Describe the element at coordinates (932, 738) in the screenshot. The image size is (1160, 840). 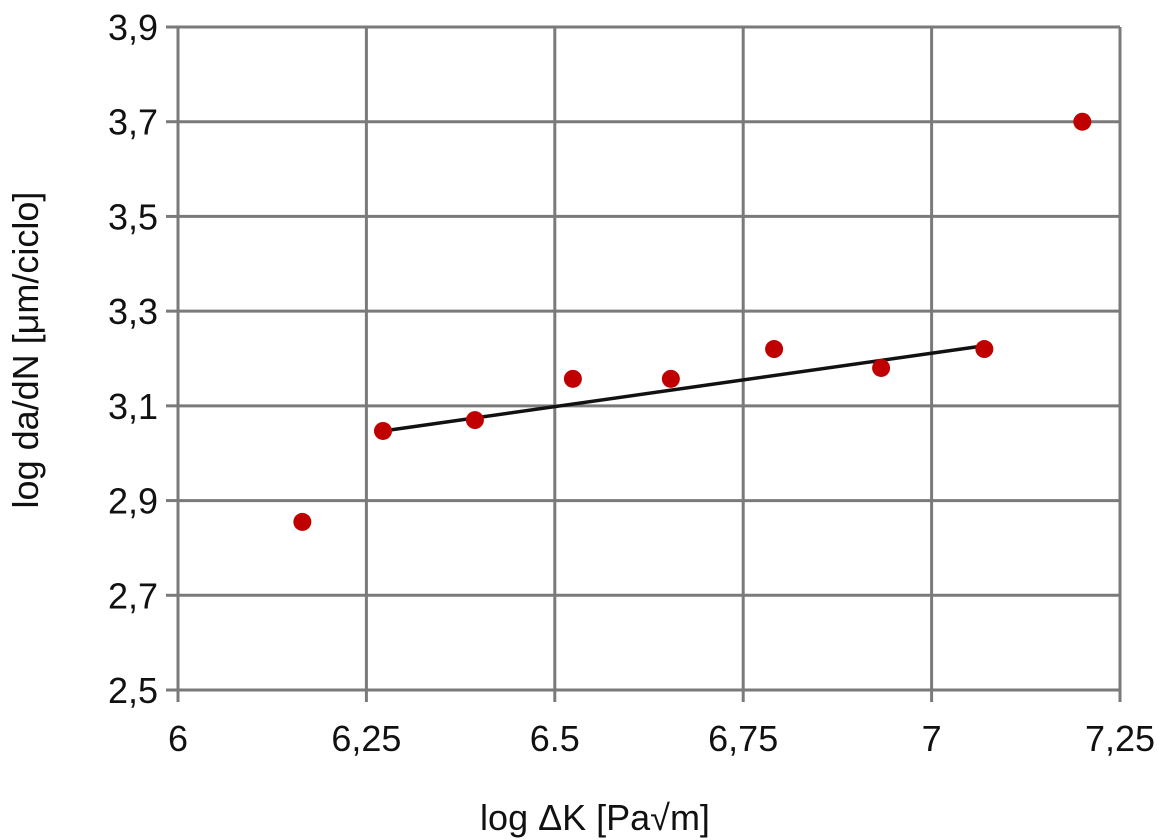
I see `x-tick-label: 7` at that location.